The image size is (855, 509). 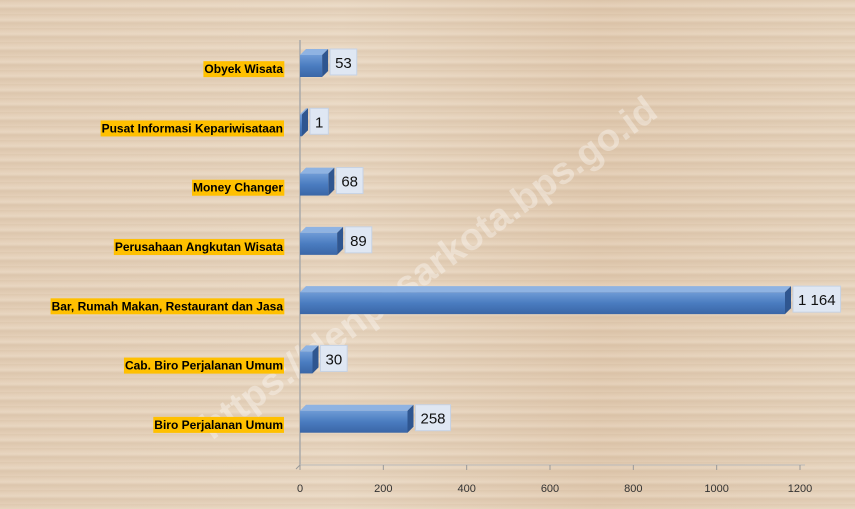 I want to click on category-label: Obyek Wisata, so click(x=243, y=69).